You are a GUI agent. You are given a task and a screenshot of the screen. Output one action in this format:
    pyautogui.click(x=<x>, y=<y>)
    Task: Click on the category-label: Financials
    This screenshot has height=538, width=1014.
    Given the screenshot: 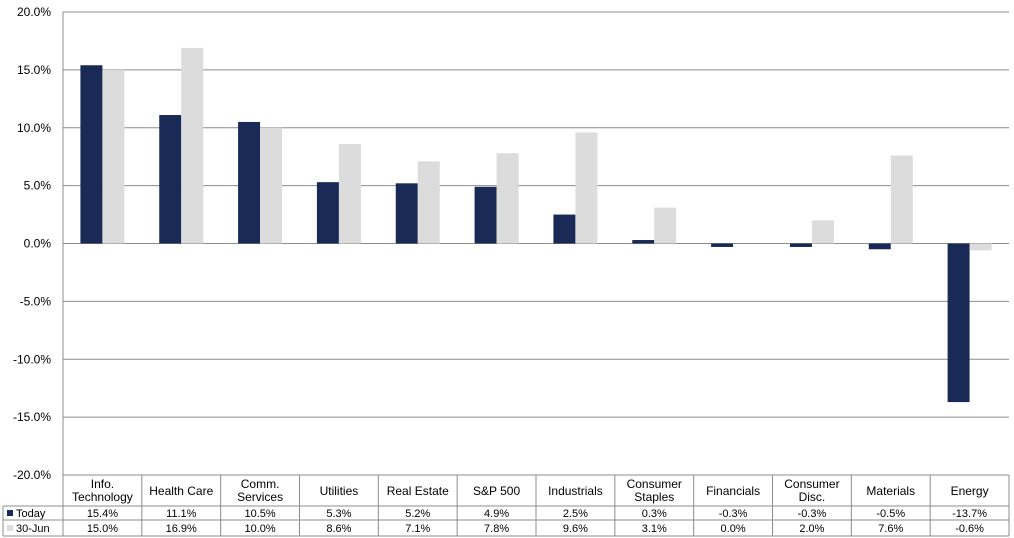 What is the action you would take?
    pyautogui.click(x=733, y=491)
    